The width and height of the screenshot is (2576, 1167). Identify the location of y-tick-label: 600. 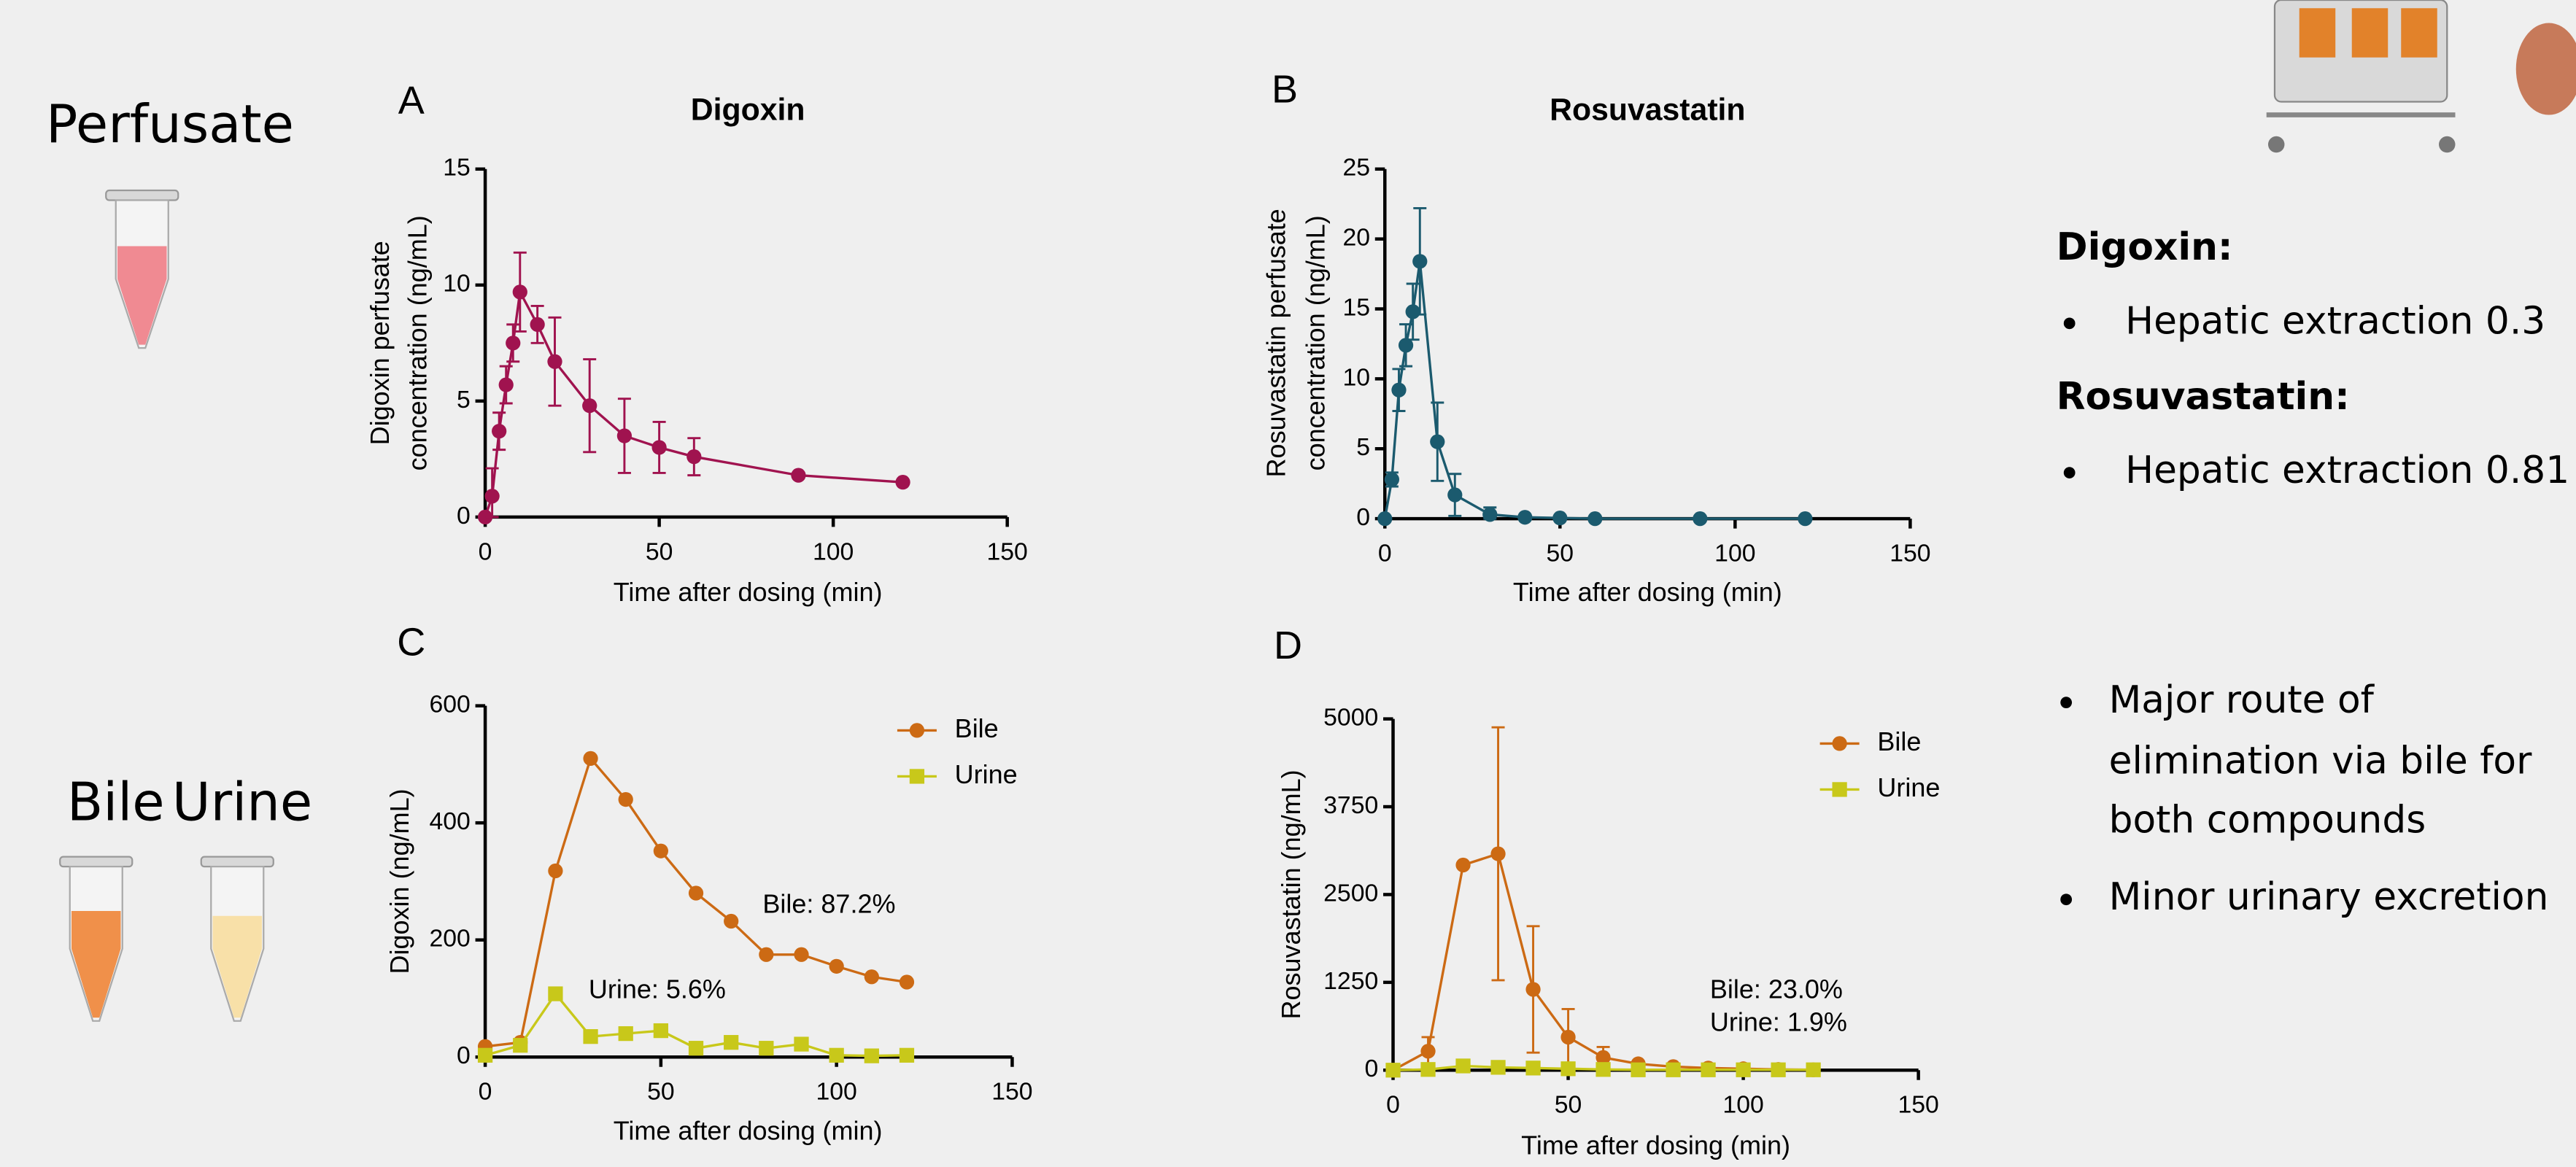
(450, 704).